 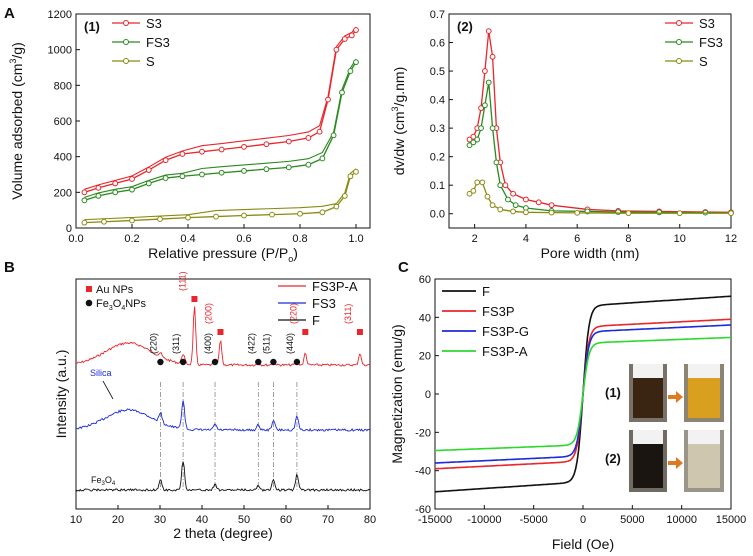 I want to click on y-tick-label: -40, so click(x=423, y=472).